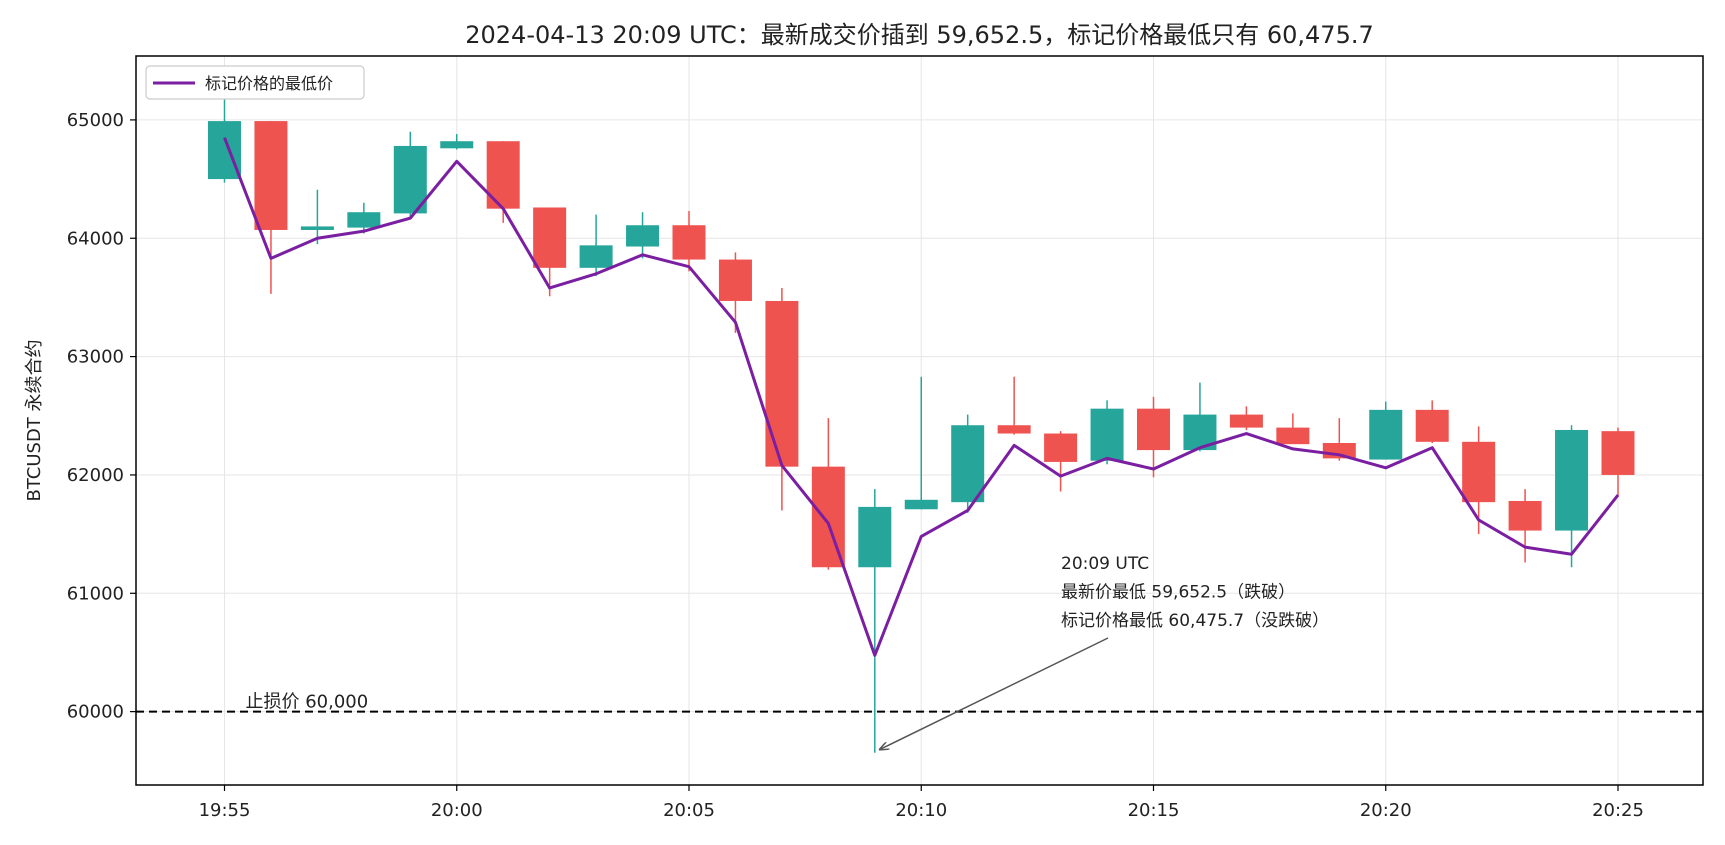 Image resolution: width=1725 pixels, height=845 pixels. I want to click on x-tick-label: 20:00, so click(457, 810).